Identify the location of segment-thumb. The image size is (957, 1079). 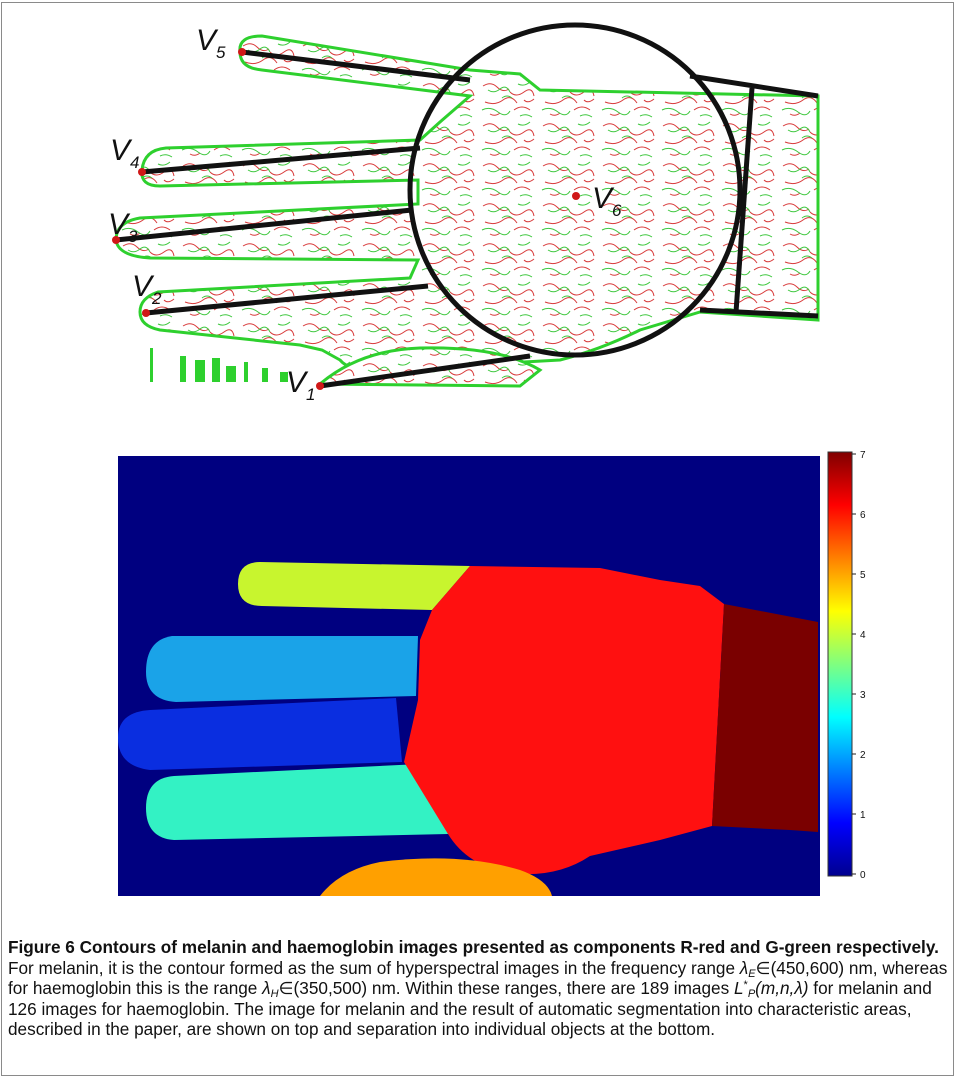
(436, 877).